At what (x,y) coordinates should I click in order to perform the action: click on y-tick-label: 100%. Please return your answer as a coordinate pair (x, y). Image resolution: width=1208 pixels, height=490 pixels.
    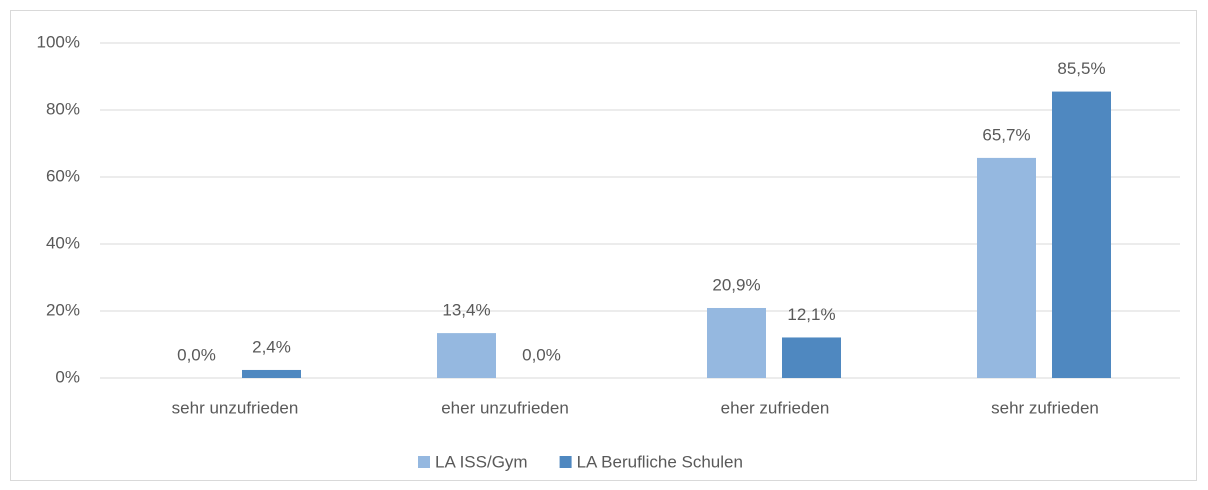
    Looking at the image, I should click on (58, 41).